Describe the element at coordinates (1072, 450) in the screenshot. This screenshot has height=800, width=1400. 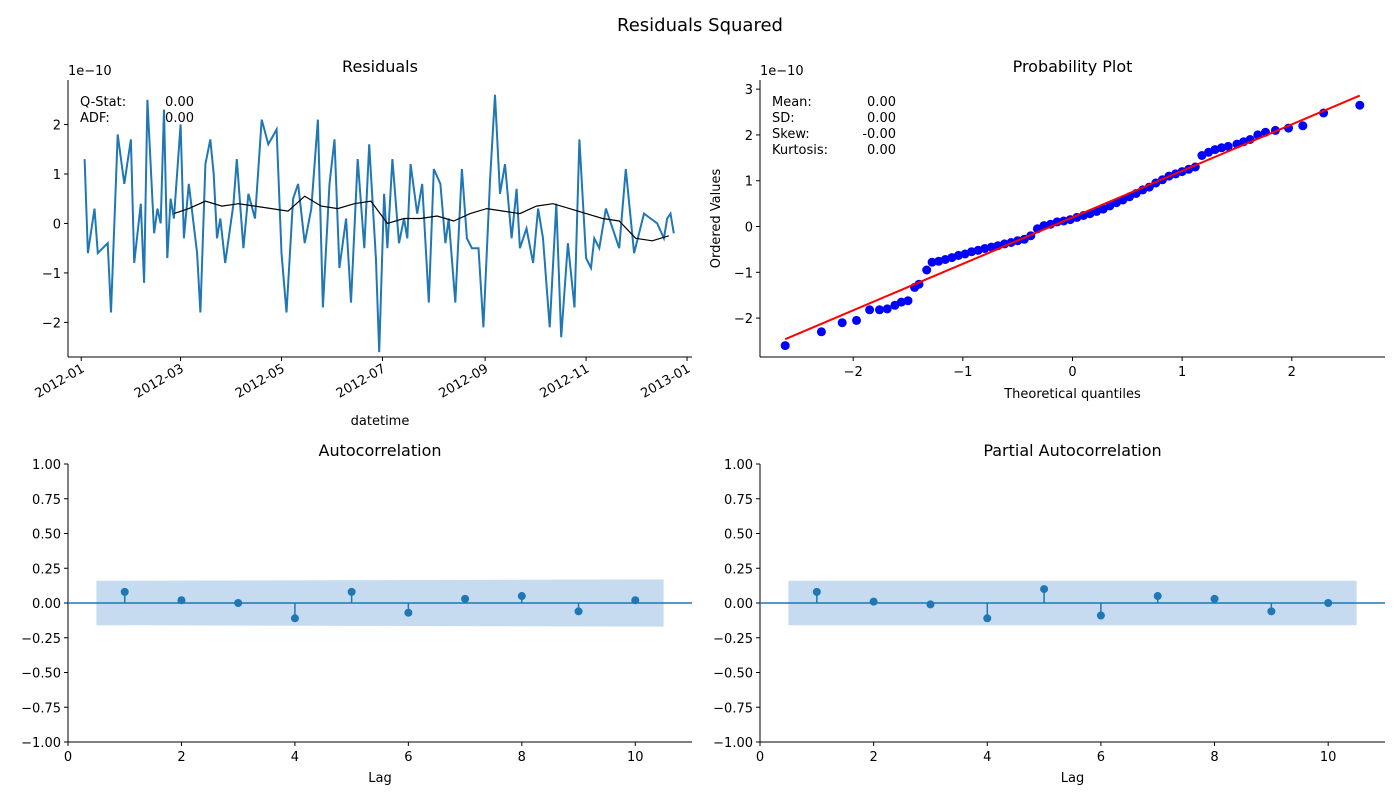
I see `panel-title: Partial Autocorrelation` at that location.